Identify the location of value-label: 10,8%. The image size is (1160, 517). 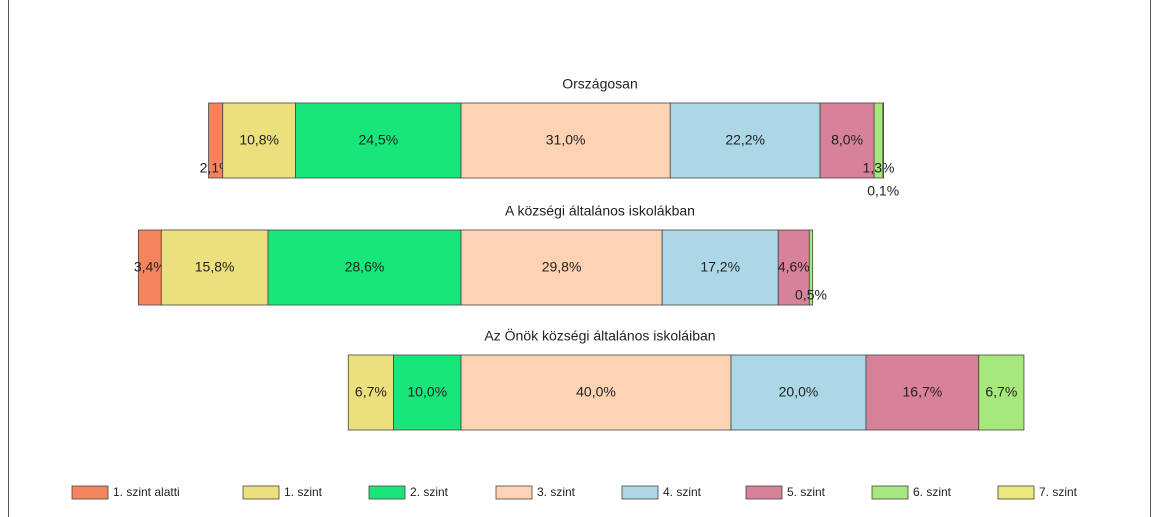
(259, 140).